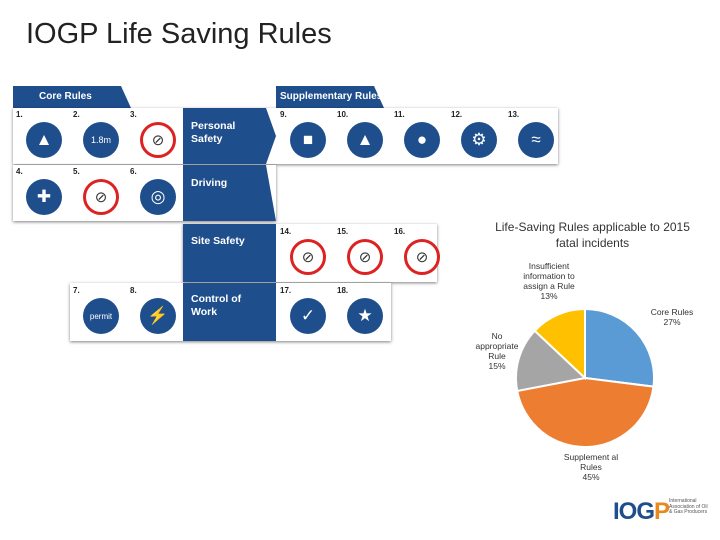 Image resolution: width=720 pixels, height=540 pixels. I want to click on rule-1: 1. ▲, so click(41, 135).